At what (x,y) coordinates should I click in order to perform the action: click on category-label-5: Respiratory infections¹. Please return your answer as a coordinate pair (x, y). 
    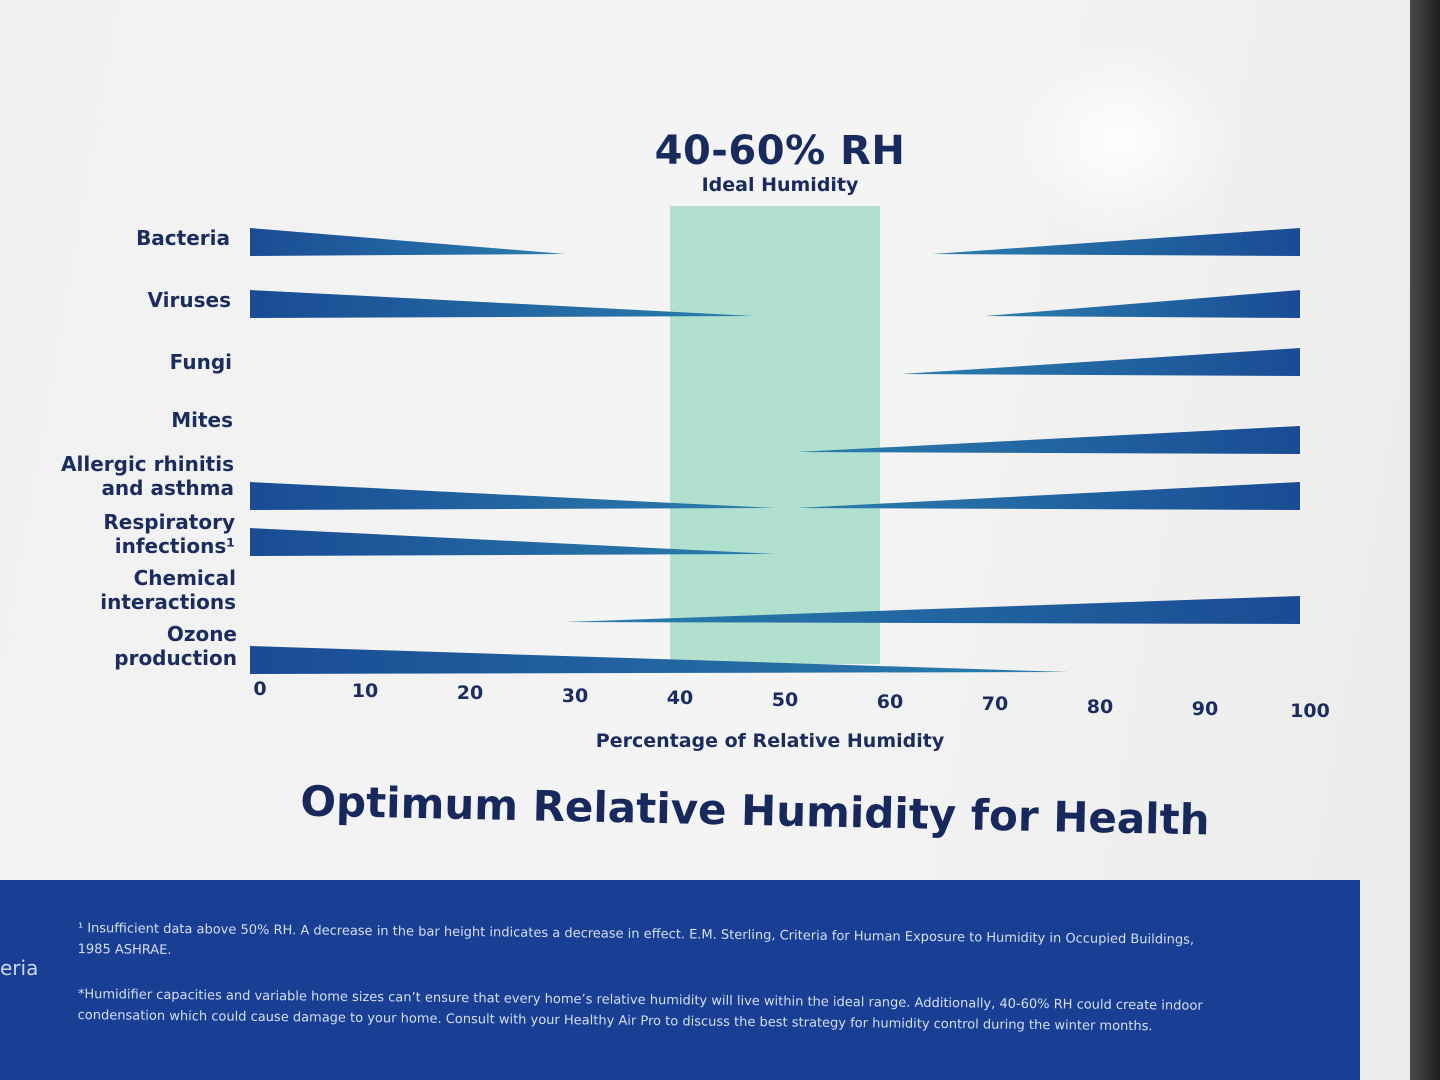
    Looking at the image, I should click on (169, 534).